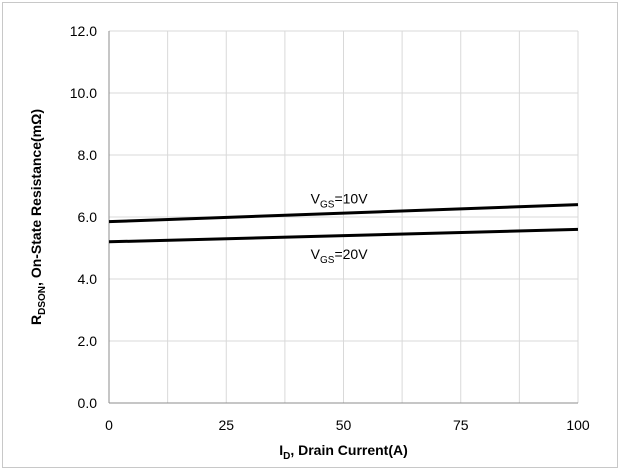 This screenshot has width=622, height=471. Describe the element at coordinates (88, 279) in the screenshot. I see `y-tick-label: 4.0` at that location.